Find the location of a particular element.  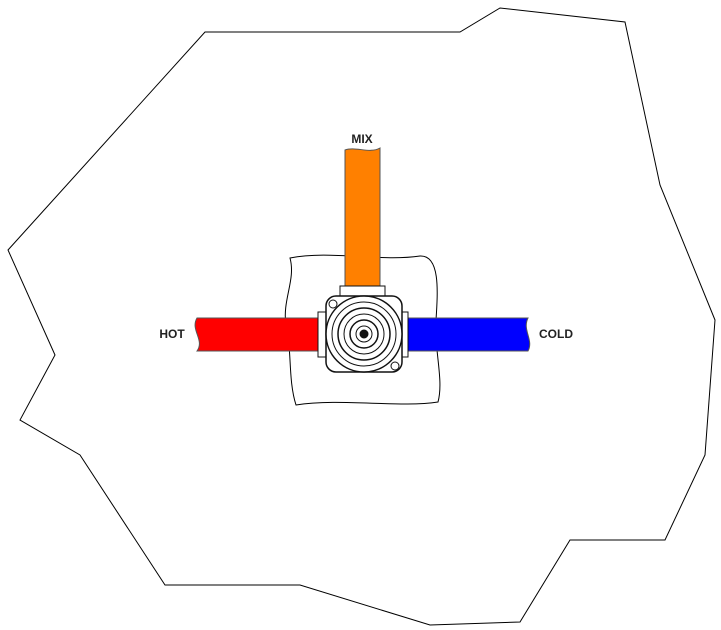

mix-pipe is located at coordinates (362, 220).